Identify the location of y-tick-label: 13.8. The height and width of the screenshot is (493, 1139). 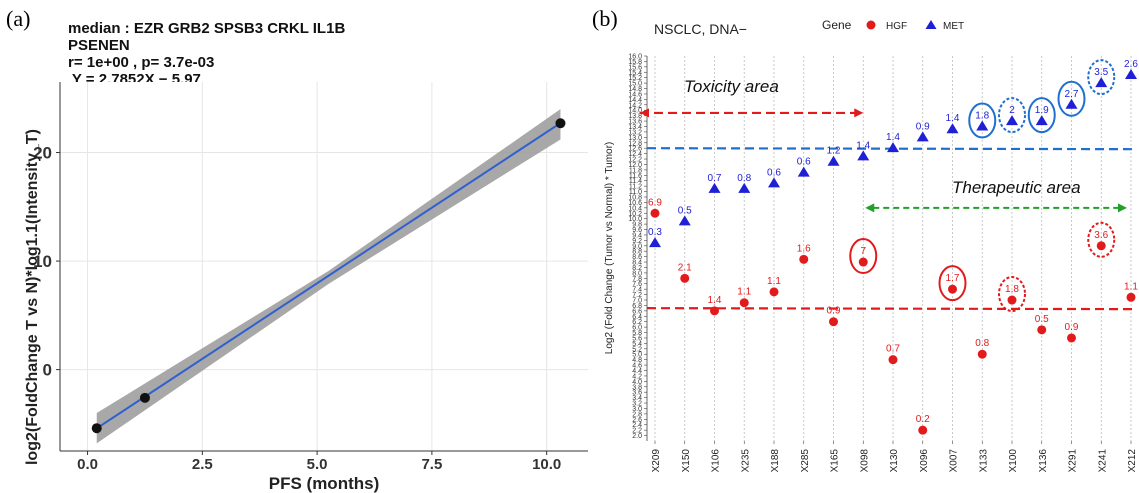
(635, 116).